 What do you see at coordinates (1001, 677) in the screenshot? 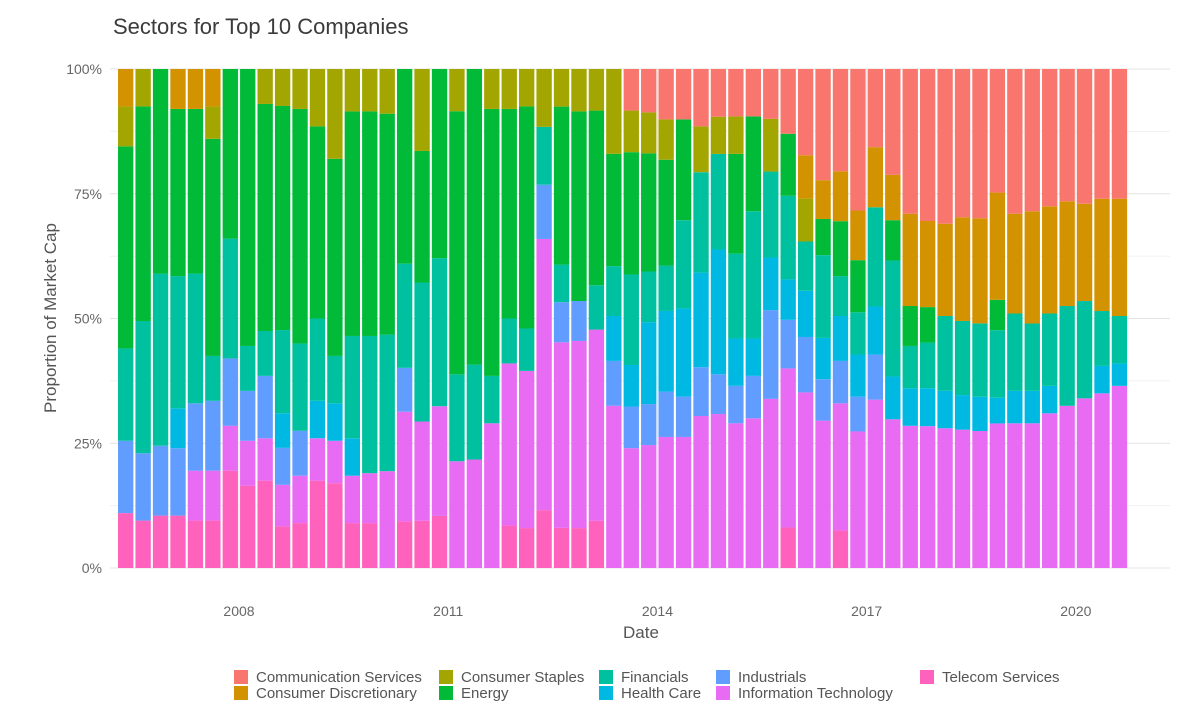
I see `legend-label: Telecom Services` at bounding box center [1001, 677].